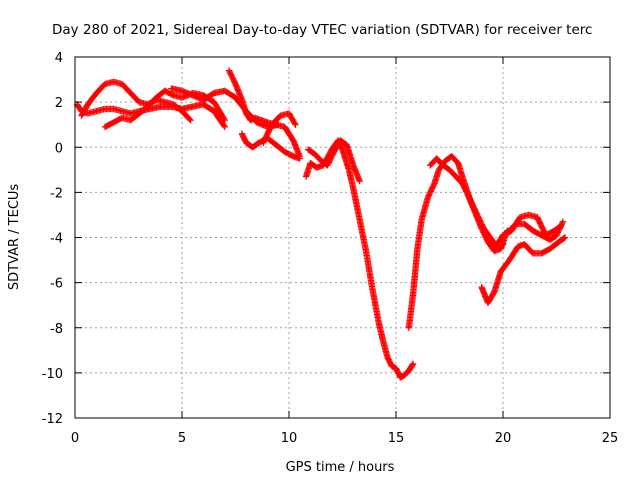  I want to click on y-axis-label: SDTVAR / TECUs, so click(14, 237).